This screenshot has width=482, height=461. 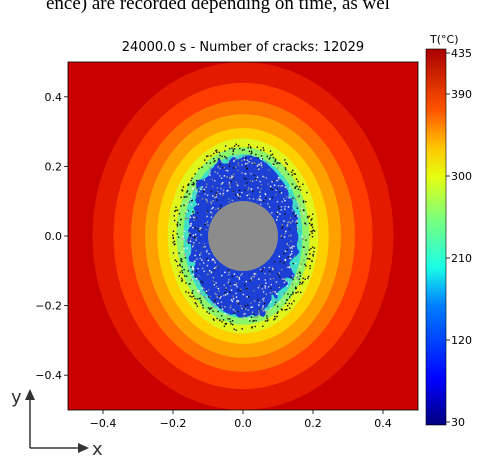 What do you see at coordinates (54, 236) in the screenshot?
I see `y-tick-label: 0.0` at bounding box center [54, 236].